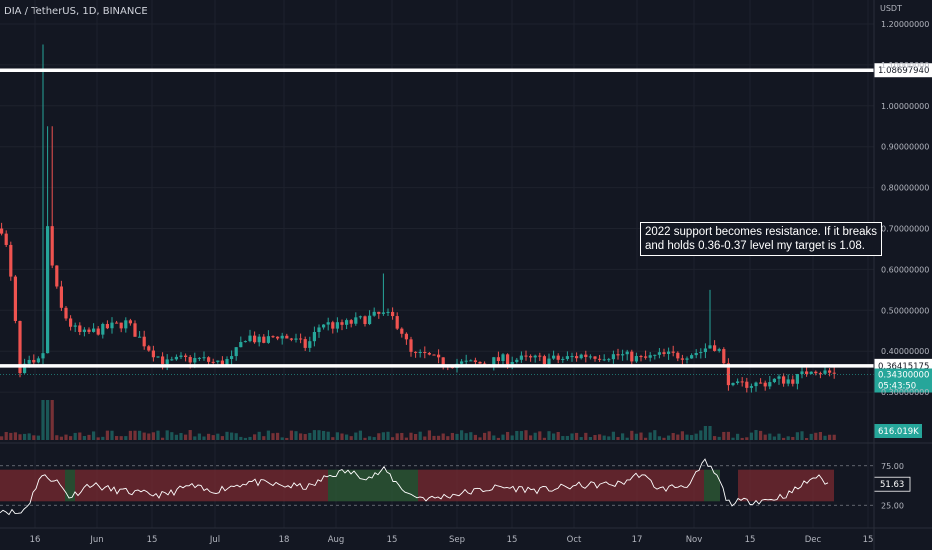 This screenshot has height=550, width=932. What do you see at coordinates (512, 540) in the screenshot?
I see `time-tick-label: 15` at bounding box center [512, 540].